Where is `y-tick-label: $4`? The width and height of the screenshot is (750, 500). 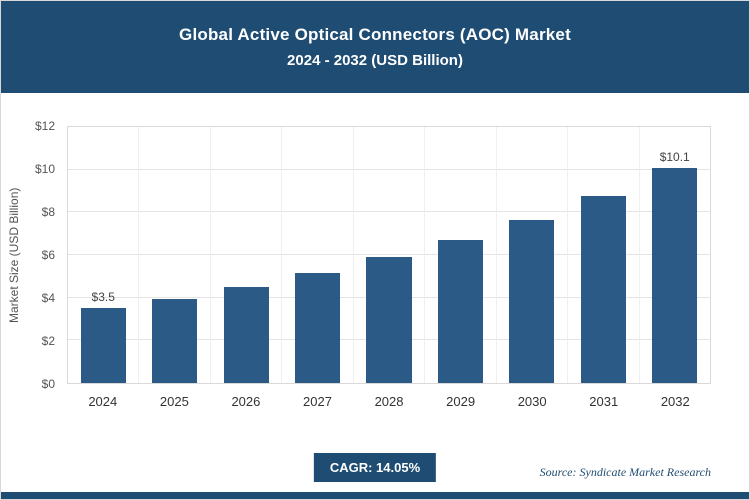
y-tick-label: $4 is located at coordinates (48, 298).